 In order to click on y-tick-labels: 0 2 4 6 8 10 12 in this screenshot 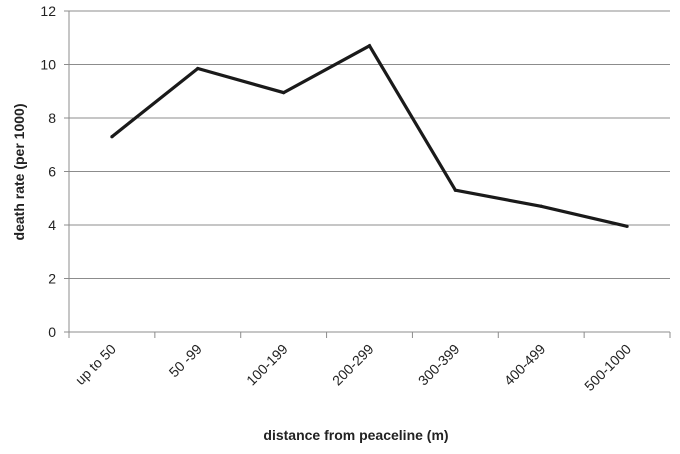, I will do `click(48, 171)`.